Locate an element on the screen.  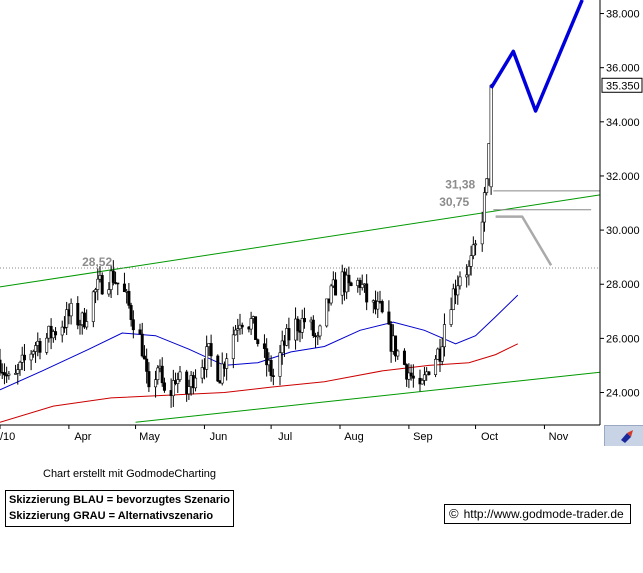
website-link-box: © http://www.godmode-trader.de is located at coordinates (537, 514).